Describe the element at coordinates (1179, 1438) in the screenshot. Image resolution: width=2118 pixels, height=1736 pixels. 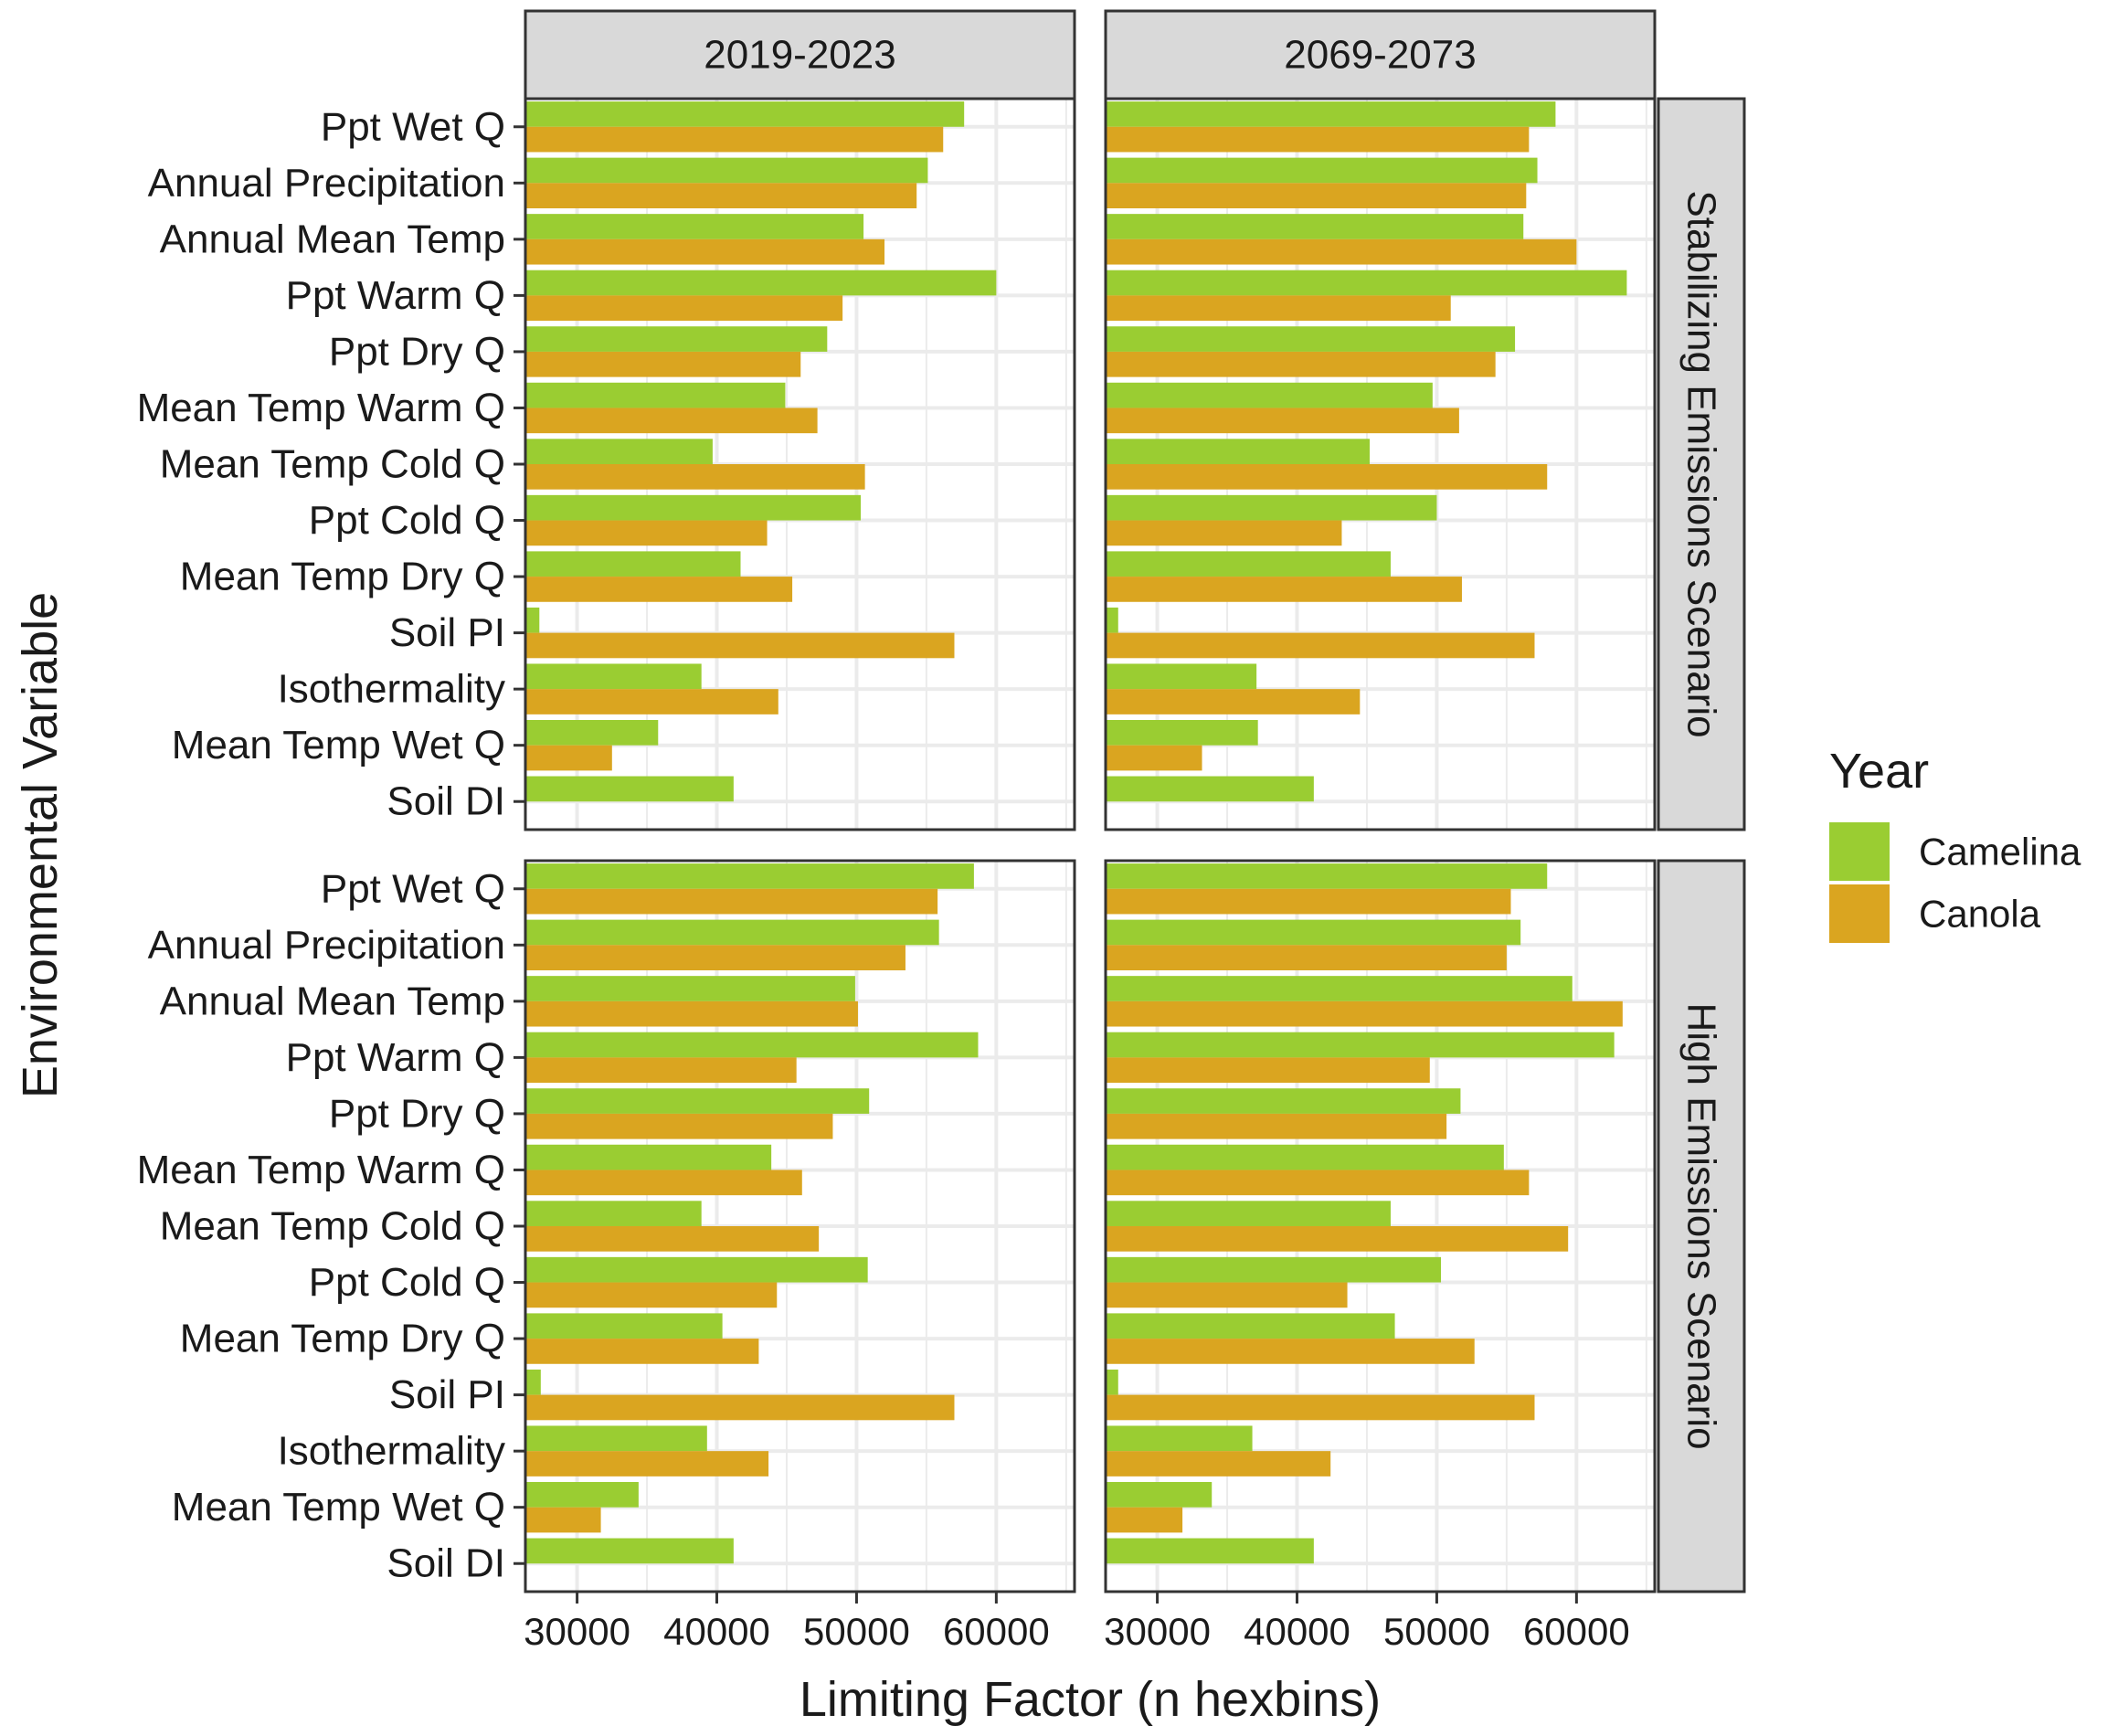
I see `panel-2-2-bar-camelina-isothermality` at that location.